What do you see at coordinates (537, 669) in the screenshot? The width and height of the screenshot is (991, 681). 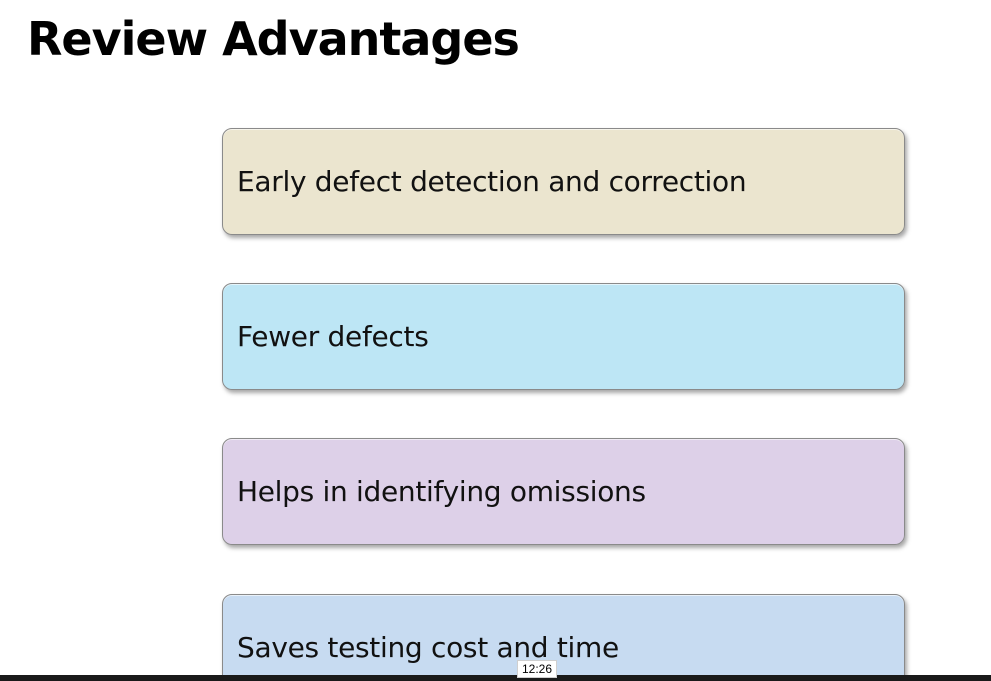 I see `video-timestamp-tooltip: 12:26` at bounding box center [537, 669].